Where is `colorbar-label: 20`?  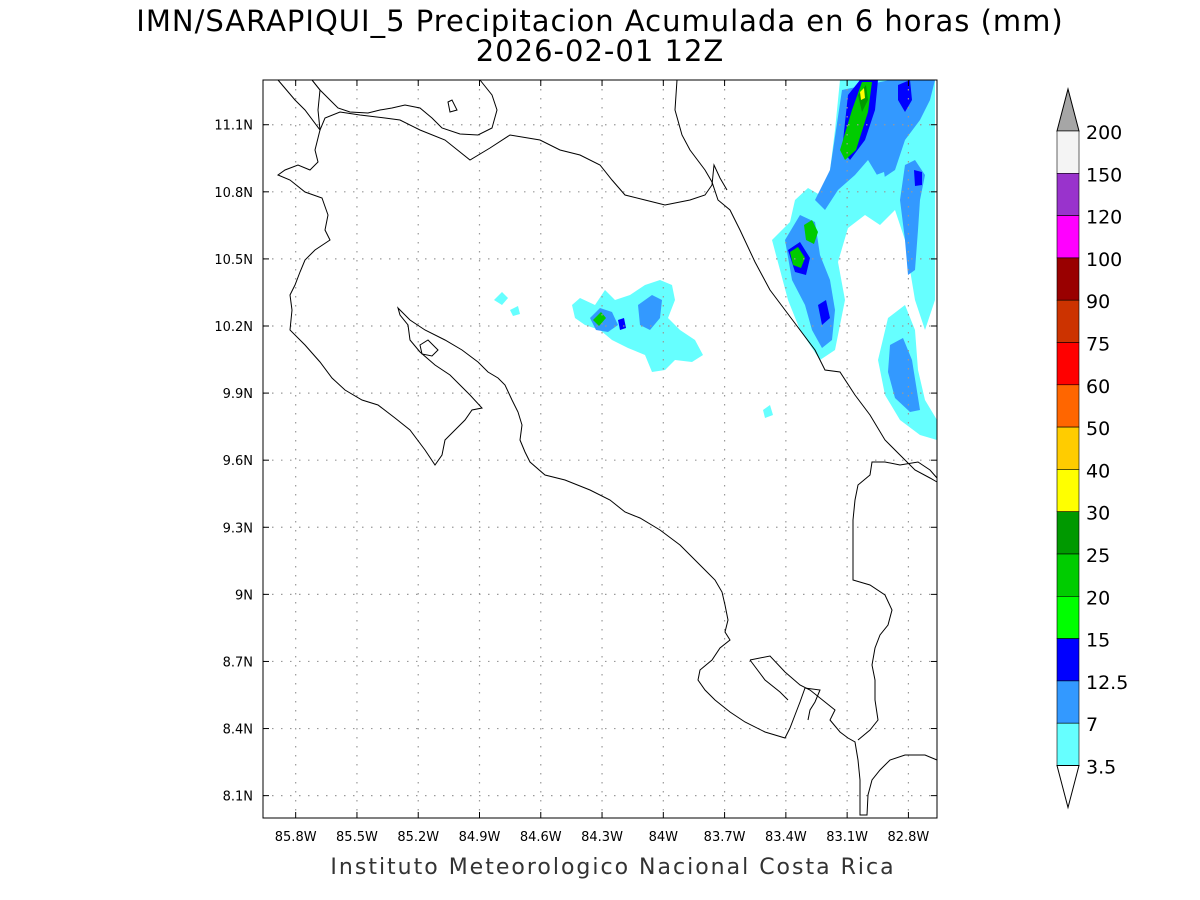
colorbar-label: 20 is located at coordinates (1098, 598).